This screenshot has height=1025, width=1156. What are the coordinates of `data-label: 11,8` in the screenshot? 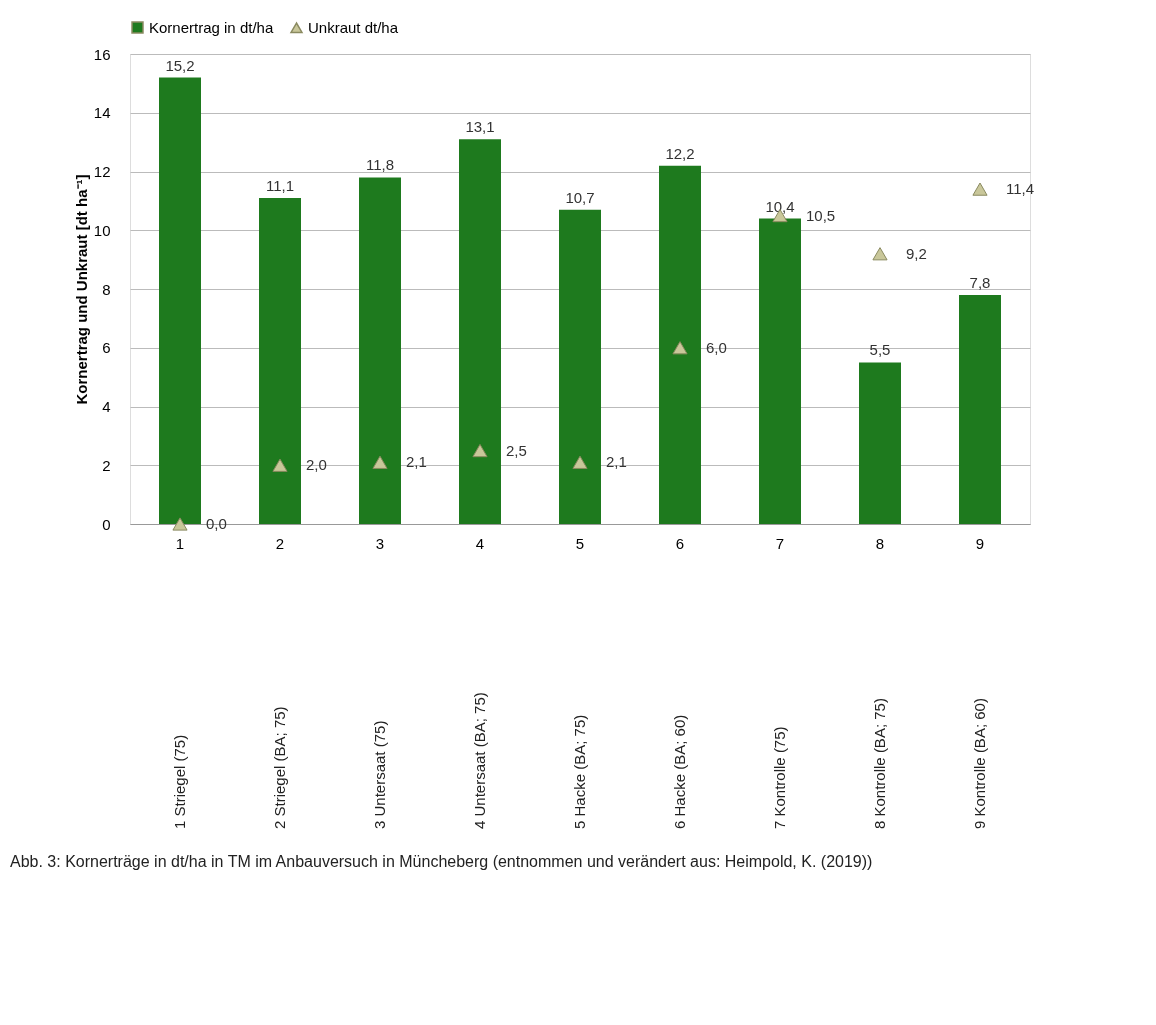 It's located at (380, 165).